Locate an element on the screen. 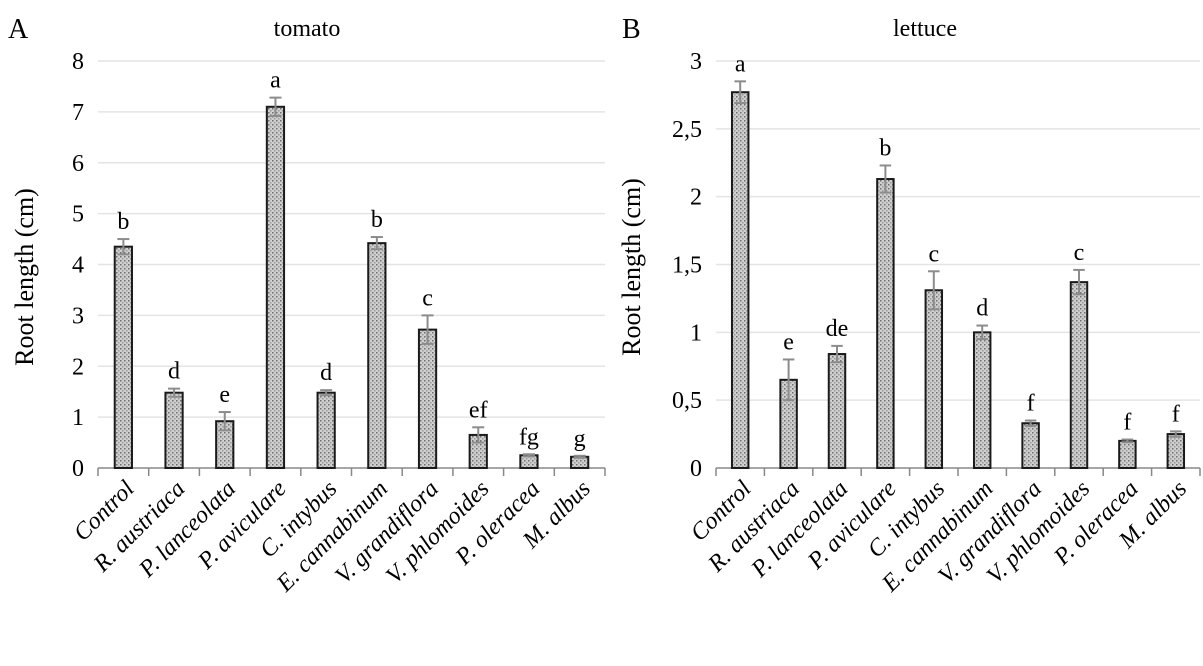  y-tick-label-b-2: 1 is located at coordinates (696, 333).